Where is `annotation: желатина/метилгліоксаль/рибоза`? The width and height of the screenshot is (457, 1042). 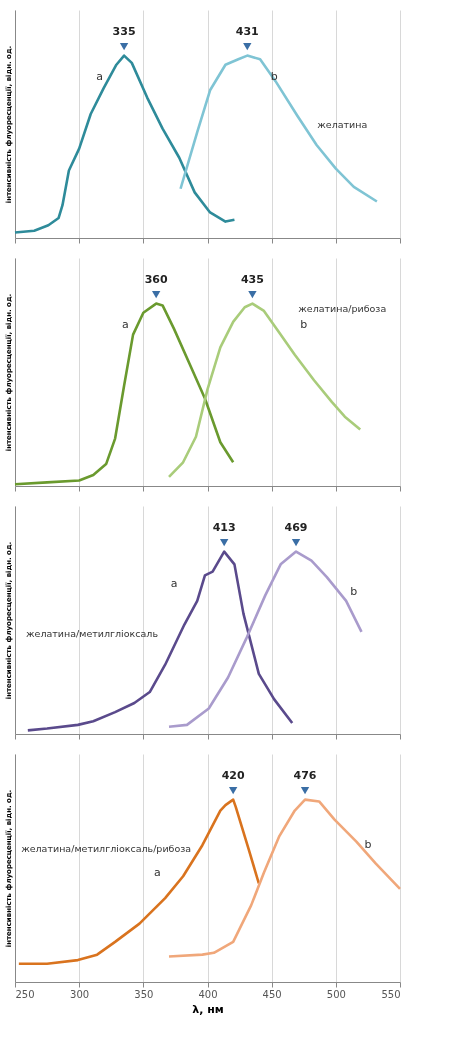 annotation: желатина/метилгліоксаль/рибоза is located at coordinates (106, 848).